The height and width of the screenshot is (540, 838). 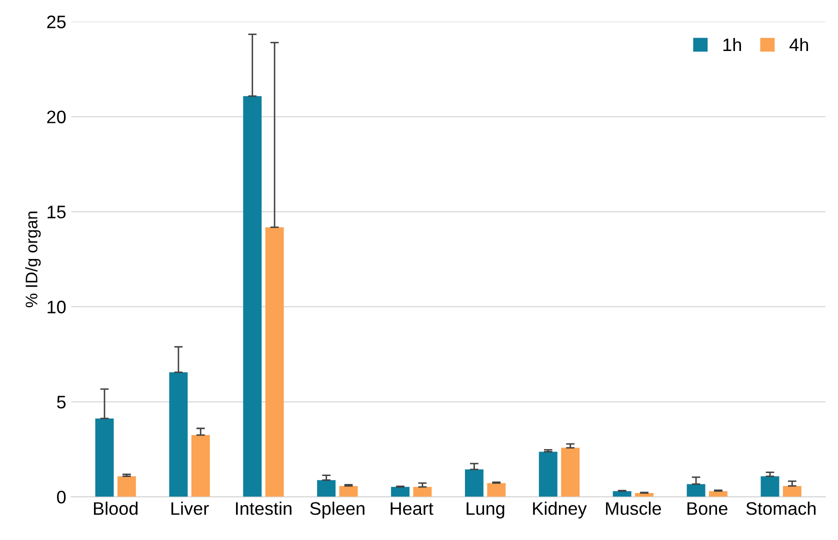 I want to click on x-tick-label: Lung, so click(x=485, y=510).